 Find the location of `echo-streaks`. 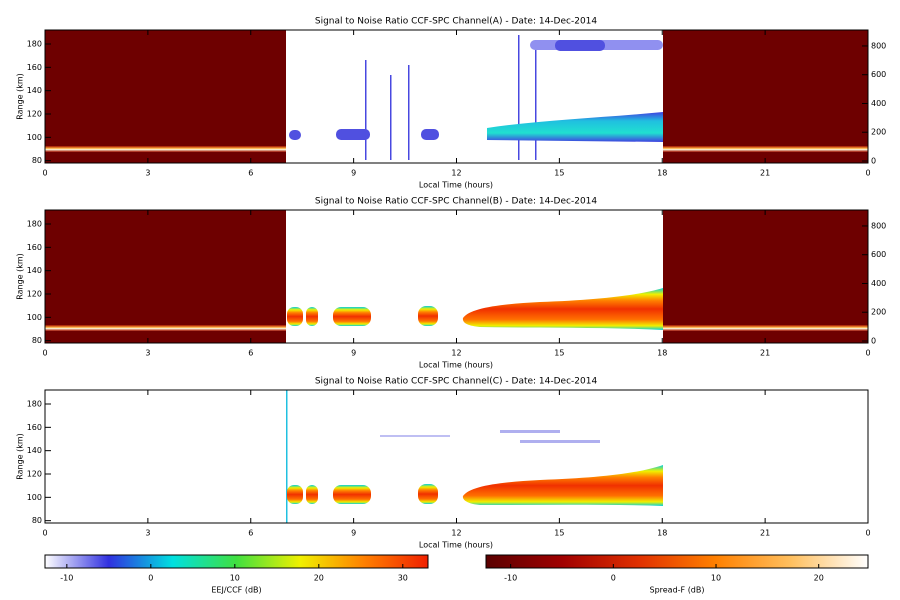

echo-streaks is located at coordinates (451, 97).